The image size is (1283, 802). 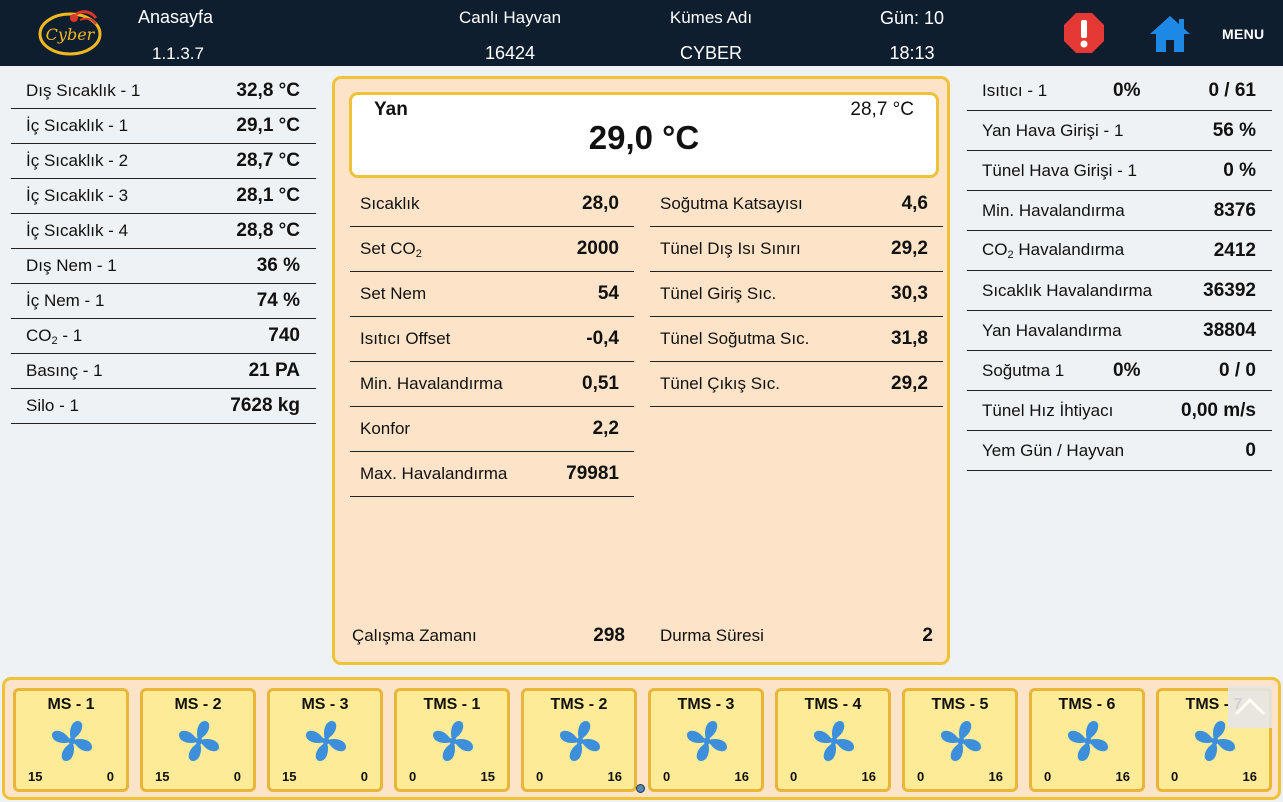 I want to click on status-row: Min. Havalandırma 8376, so click(x=1119, y=211).